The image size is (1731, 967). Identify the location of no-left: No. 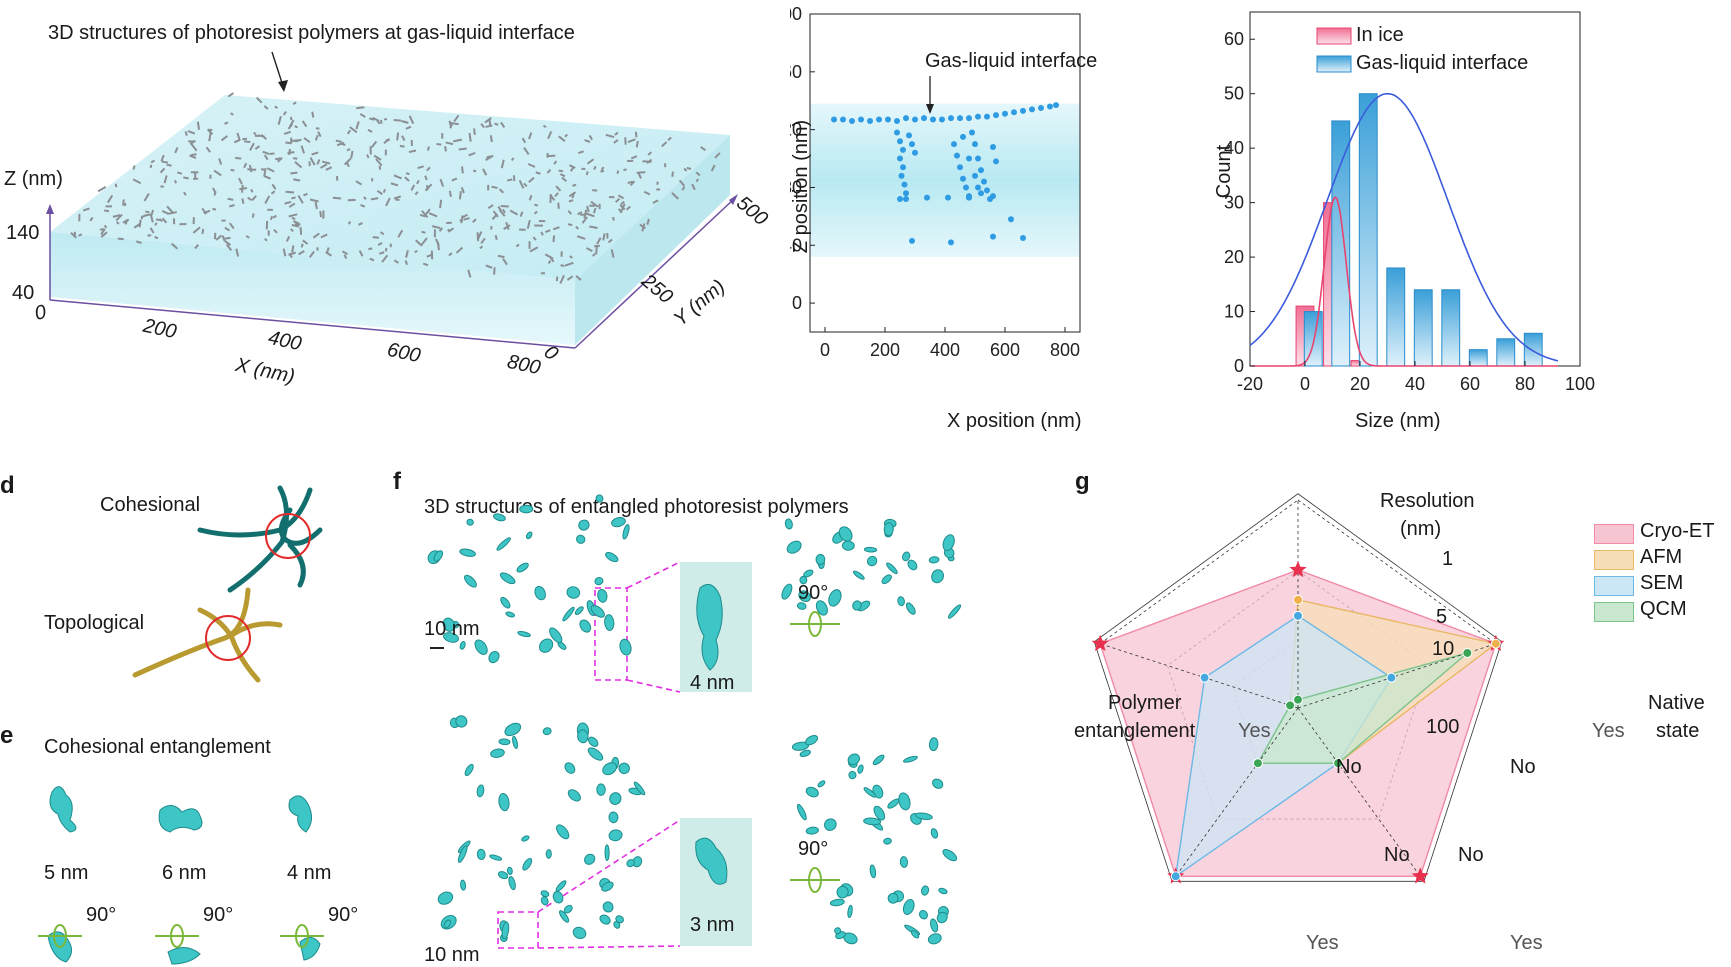
(1349, 767).